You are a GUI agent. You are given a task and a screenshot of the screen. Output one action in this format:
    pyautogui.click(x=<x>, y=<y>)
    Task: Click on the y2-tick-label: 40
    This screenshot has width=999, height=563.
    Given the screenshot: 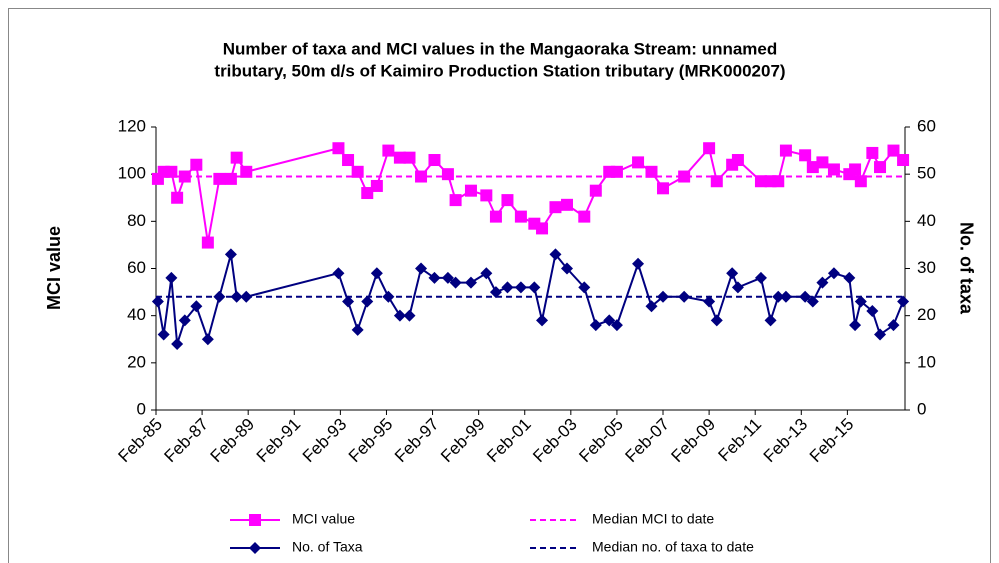 What is the action you would take?
    pyautogui.click(x=926, y=220)
    